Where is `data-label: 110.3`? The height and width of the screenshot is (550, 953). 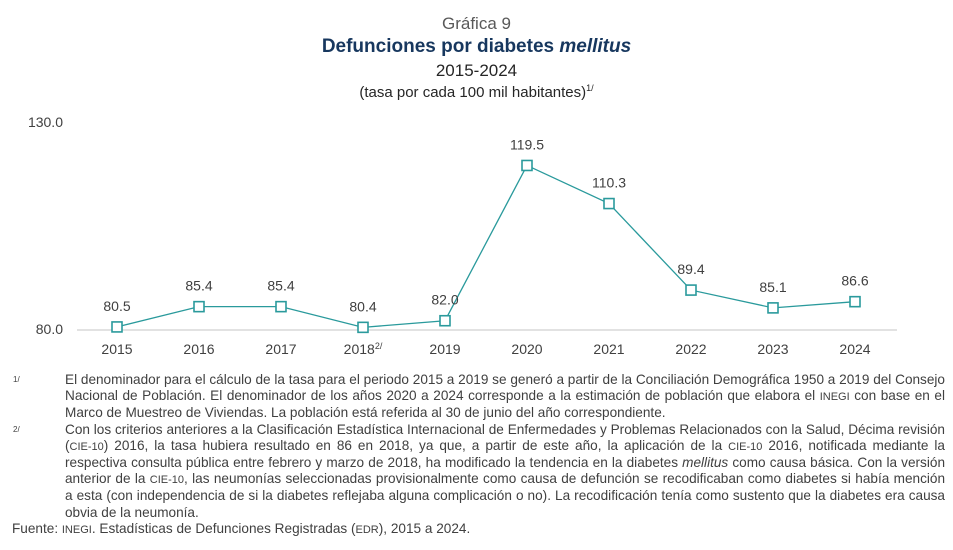 data-label: 110.3 is located at coordinates (609, 183).